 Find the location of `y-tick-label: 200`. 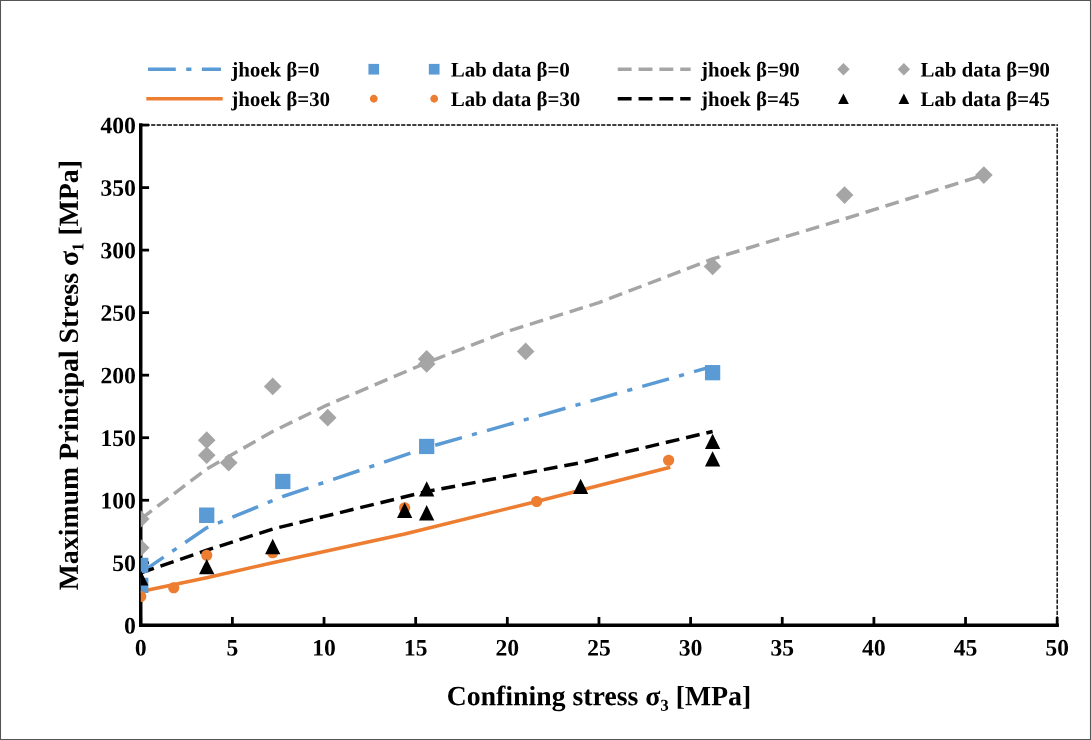

y-tick-label: 200 is located at coordinates (118, 375).